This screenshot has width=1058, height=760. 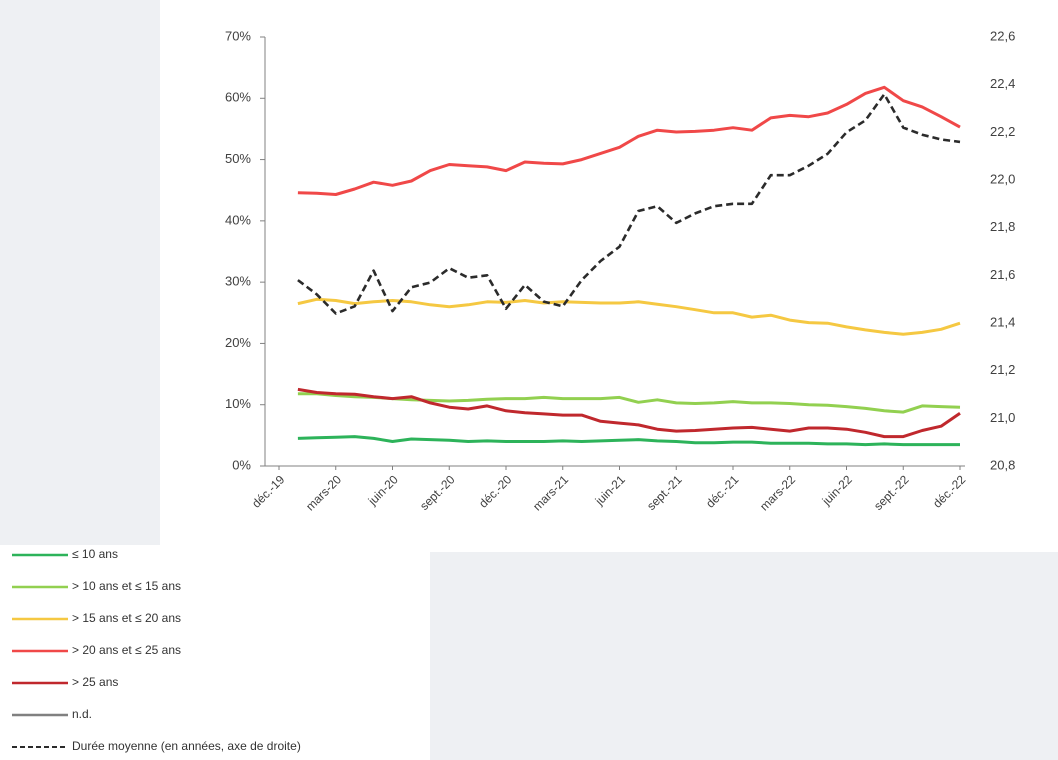 I want to click on y-tick-label: 10%, so click(x=238, y=403).